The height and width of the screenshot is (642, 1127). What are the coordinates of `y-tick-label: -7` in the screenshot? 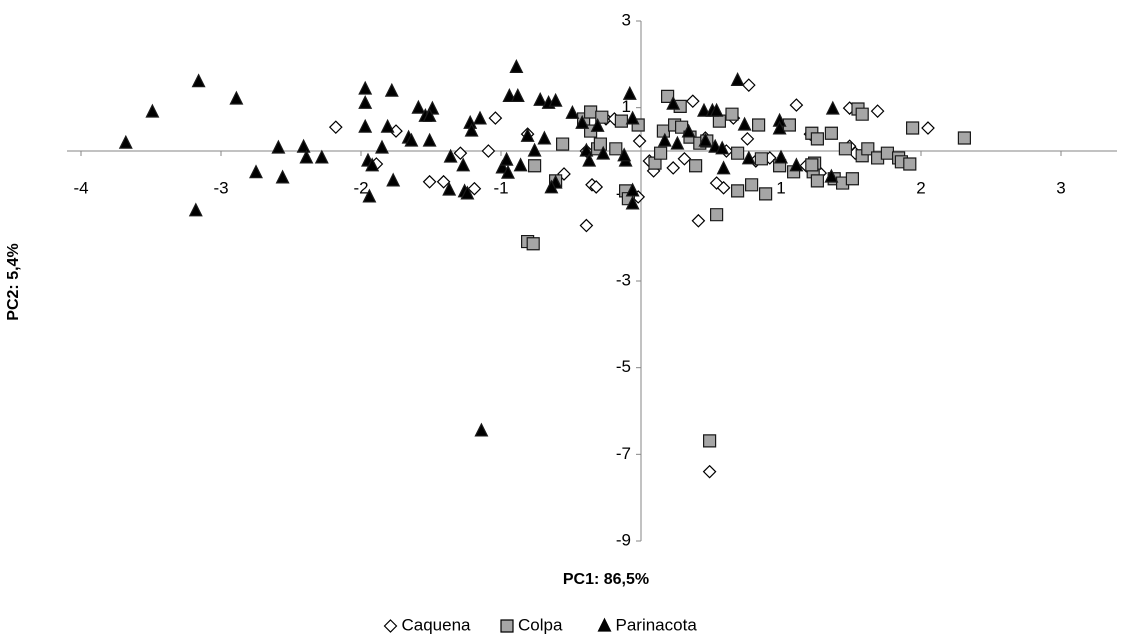 It's located at (623, 453).